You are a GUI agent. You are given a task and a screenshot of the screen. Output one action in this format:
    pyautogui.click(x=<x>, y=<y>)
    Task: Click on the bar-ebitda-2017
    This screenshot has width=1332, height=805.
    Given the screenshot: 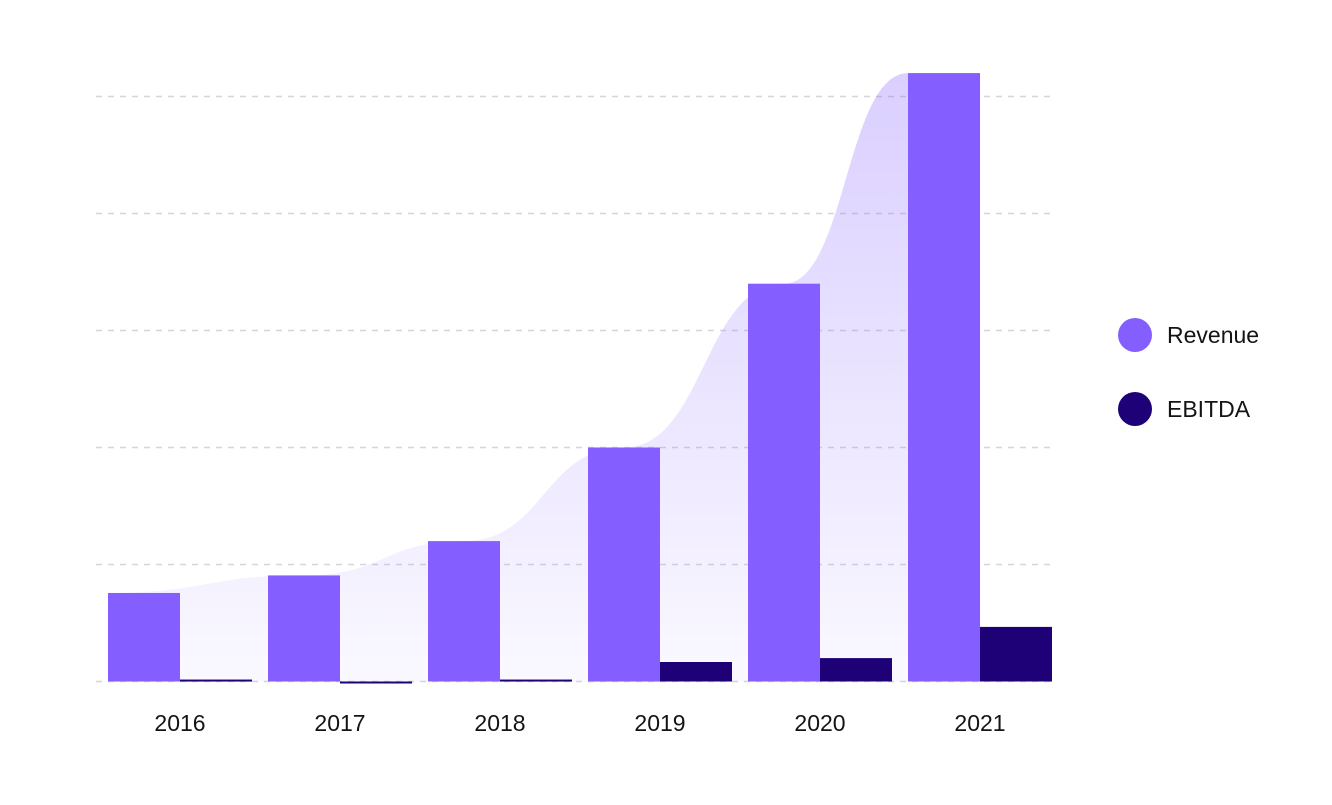 What is the action you would take?
    pyautogui.click(x=376, y=682)
    